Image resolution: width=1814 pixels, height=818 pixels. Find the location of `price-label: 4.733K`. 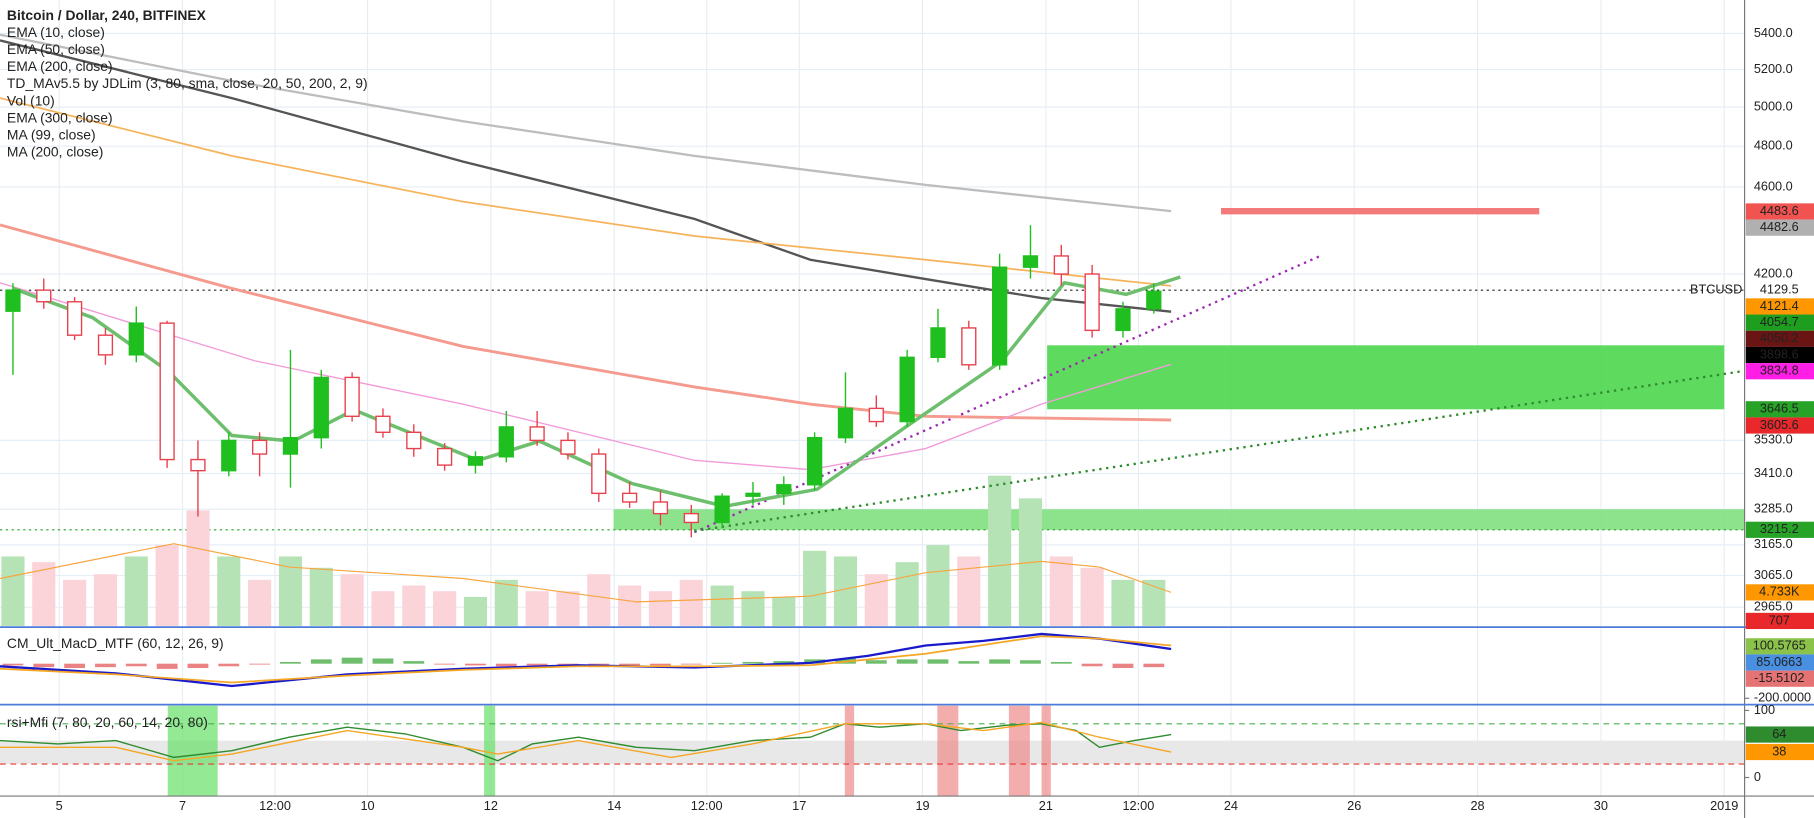

price-label: 4.733K is located at coordinates (1779, 591).